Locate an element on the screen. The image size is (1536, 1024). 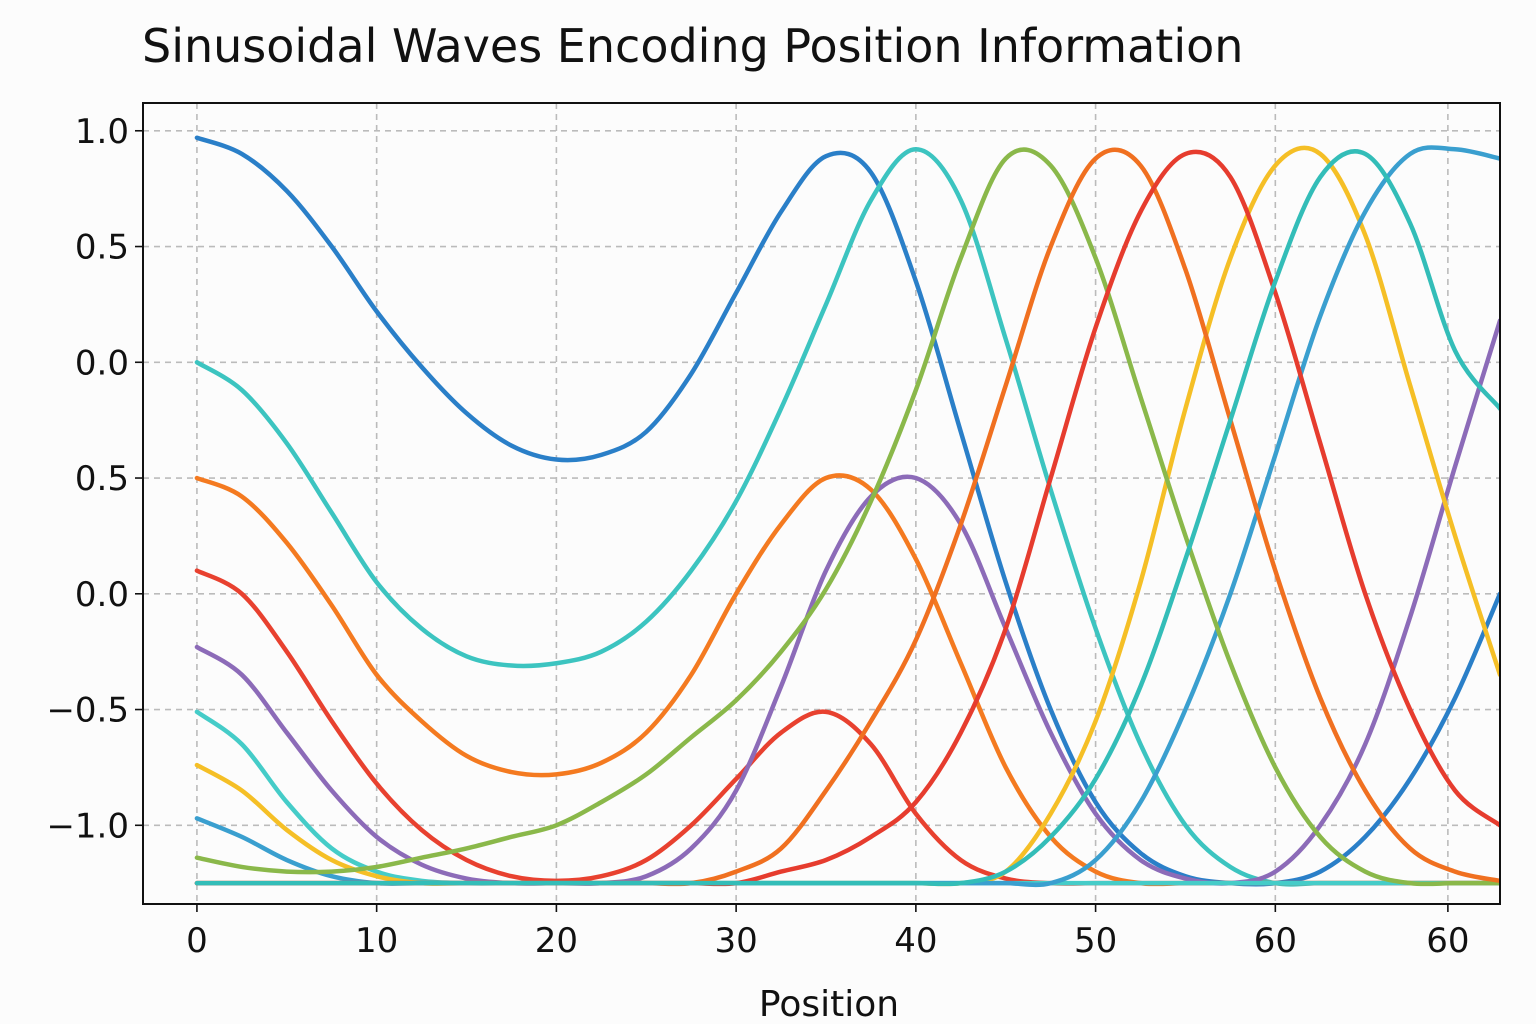
x-tick-label: 0 is located at coordinates (197, 941).